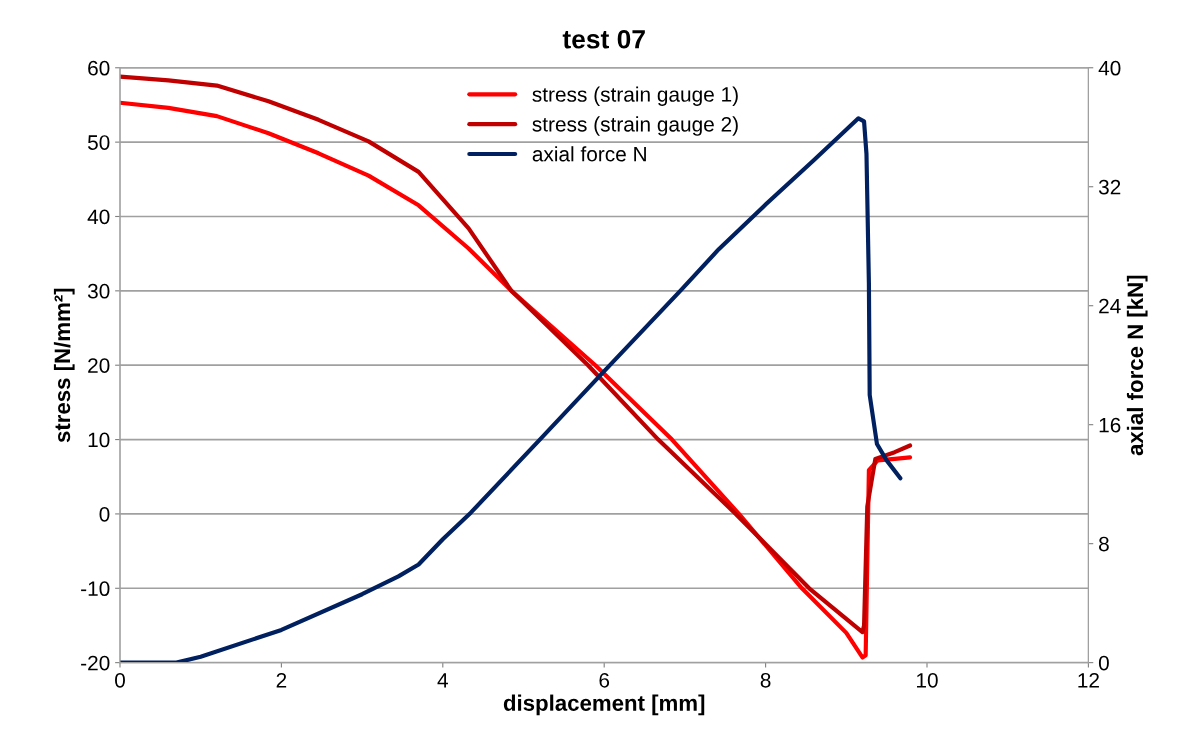 The height and width of the screenshot is (753, 1200). What do you see at coordinates (95, 589) in the screenshot?
I see `y-tick-label: -10` at bounding box center [95, 589].